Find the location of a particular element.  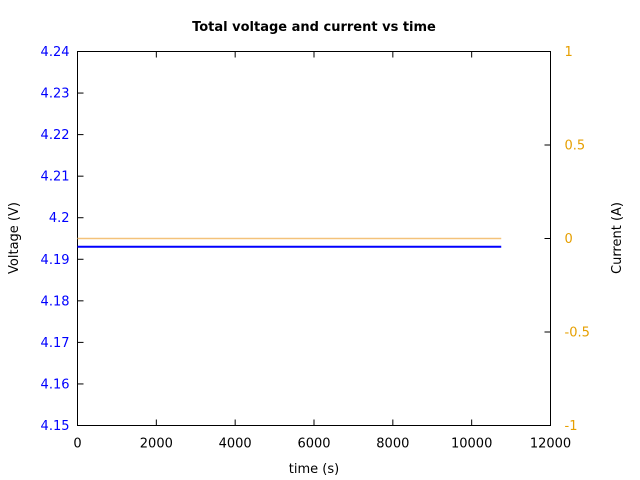

x-tick-label: 0 is located at coordinates (77, 444).